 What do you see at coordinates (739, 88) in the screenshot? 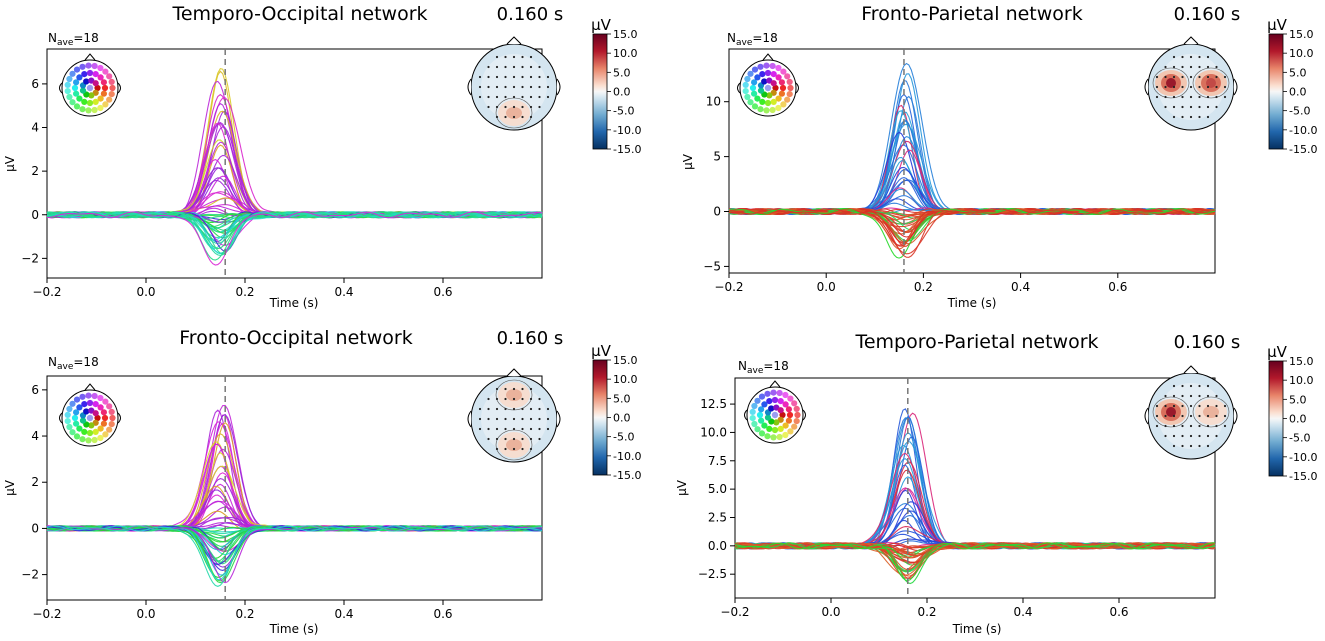
I see `left-ear` at bounding box center [739, 88].